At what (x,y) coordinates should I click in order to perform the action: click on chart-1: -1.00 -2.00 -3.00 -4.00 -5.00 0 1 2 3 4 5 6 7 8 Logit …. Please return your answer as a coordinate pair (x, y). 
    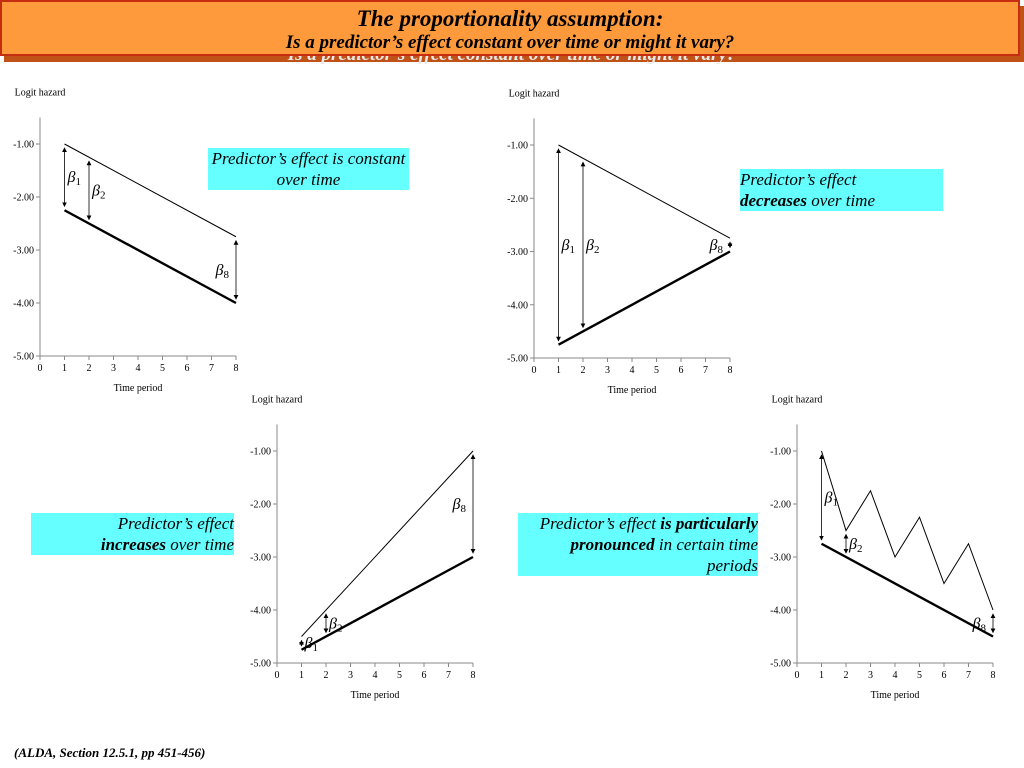
    Looking at the image, I should click on (125, 241).